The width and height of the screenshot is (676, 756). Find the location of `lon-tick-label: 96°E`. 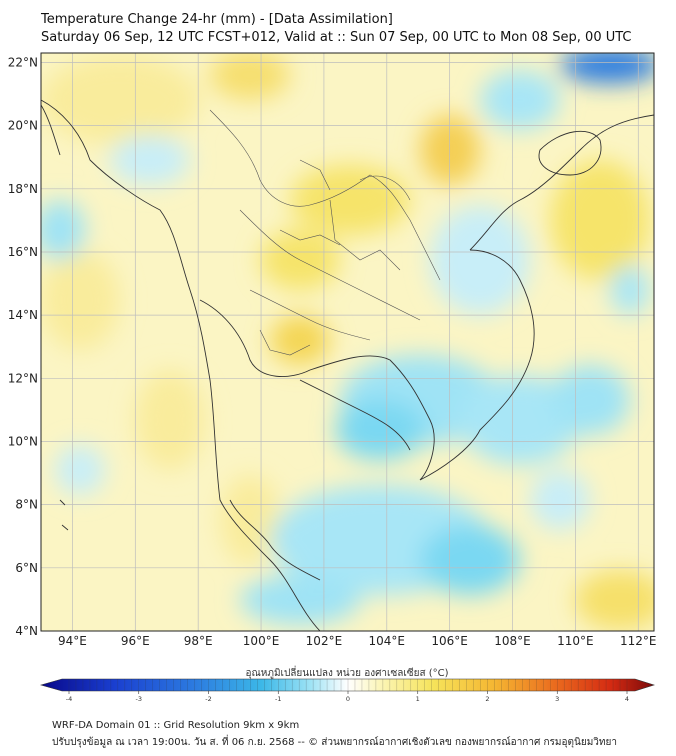

lon-tick-label: 96°E is located at coordinates (135, 641).